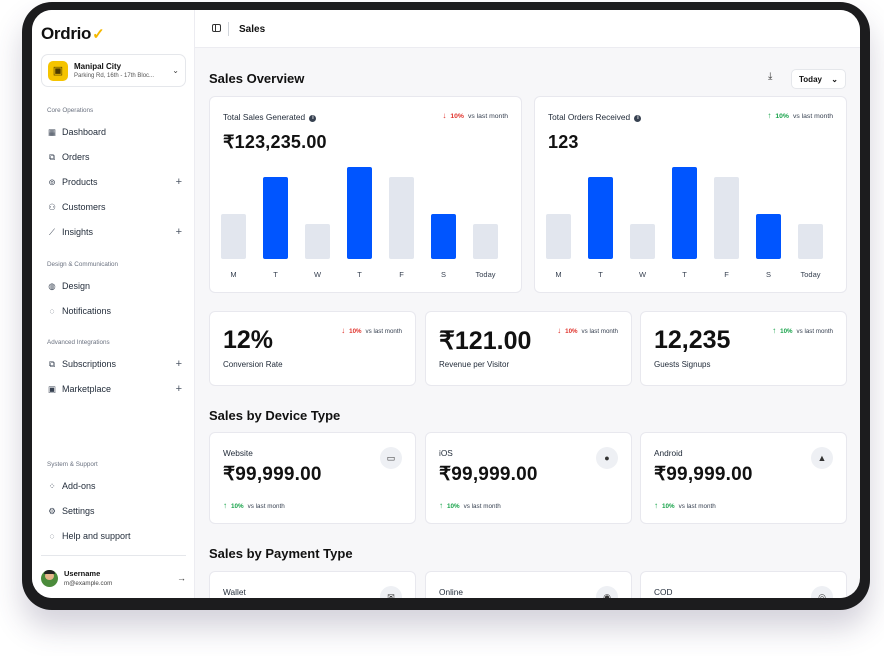 Image resolution: width=884 pixels, height=656 pixels. I want to click on sidebar-item-products: ⊚ Products +, so click(115, 182).